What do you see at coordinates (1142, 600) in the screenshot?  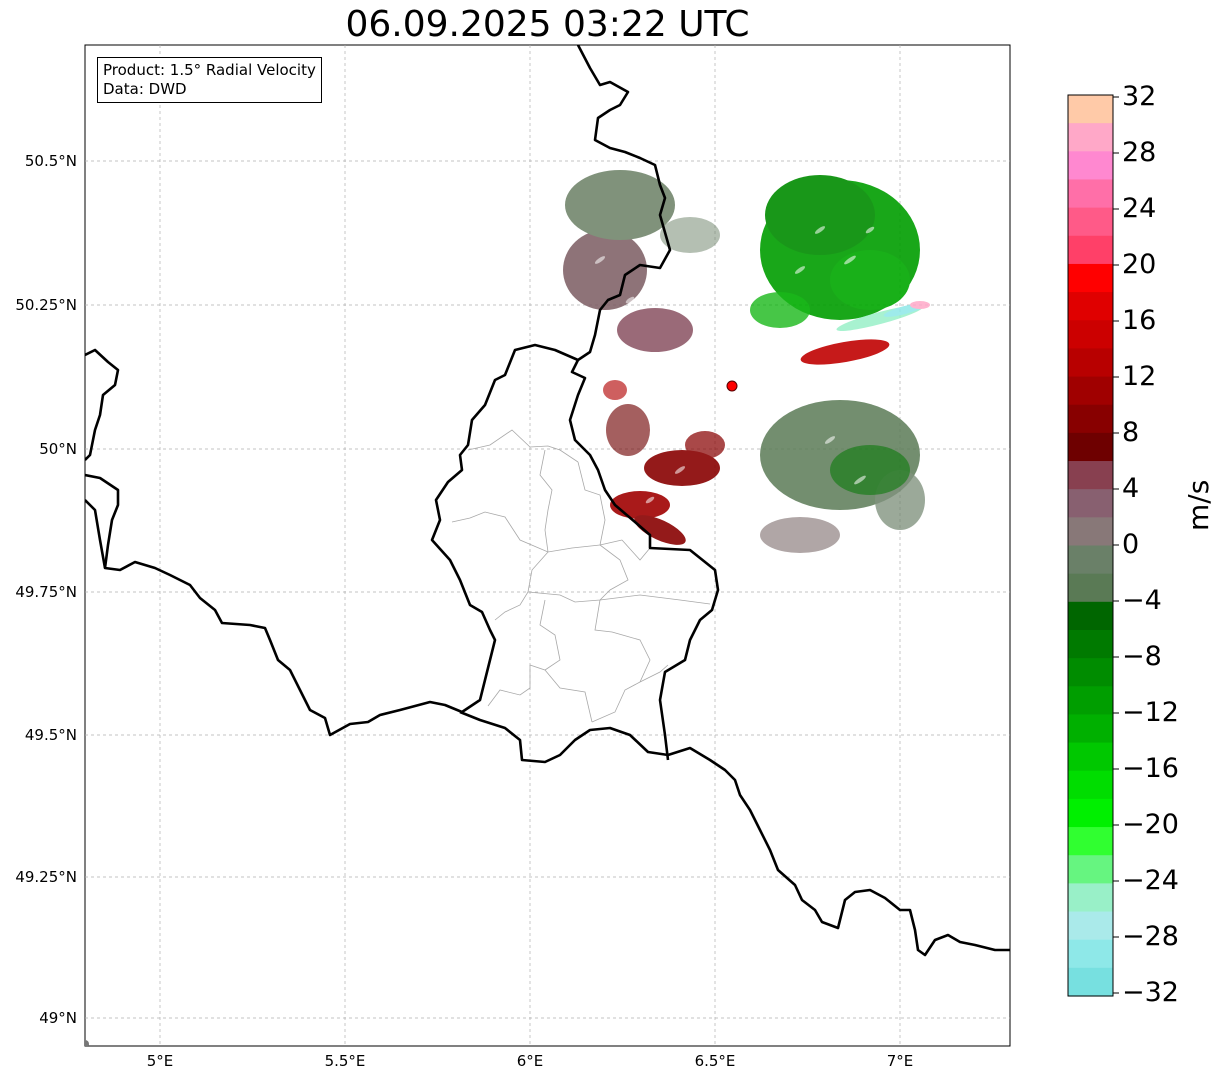 I see `colorbar-tick-label: −4` at bounding box center [1142, 600].